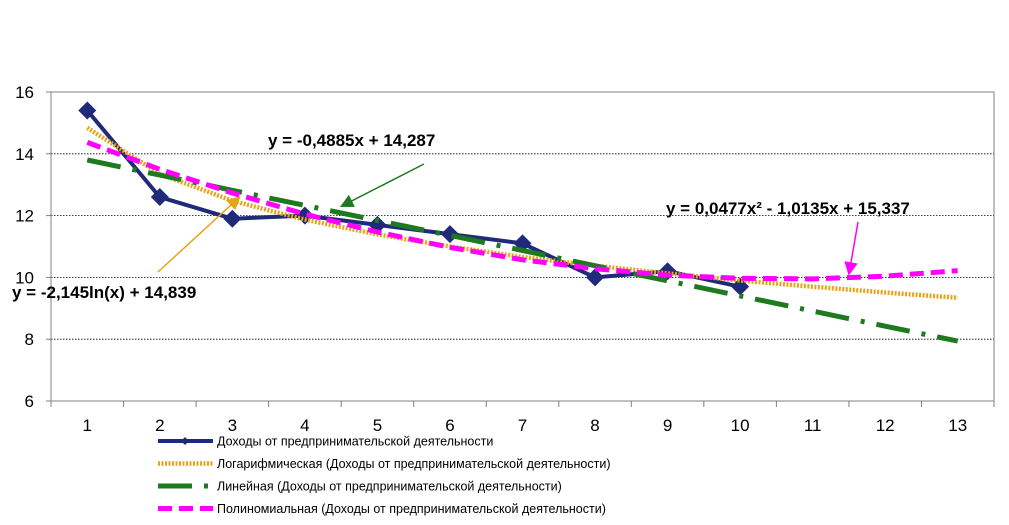 Image resolution: width=1009 pixels, height=525 pixels. Describe the element at coordinates (24, 216) in the screenshot. I see `y-tick-label: 12` at that location.